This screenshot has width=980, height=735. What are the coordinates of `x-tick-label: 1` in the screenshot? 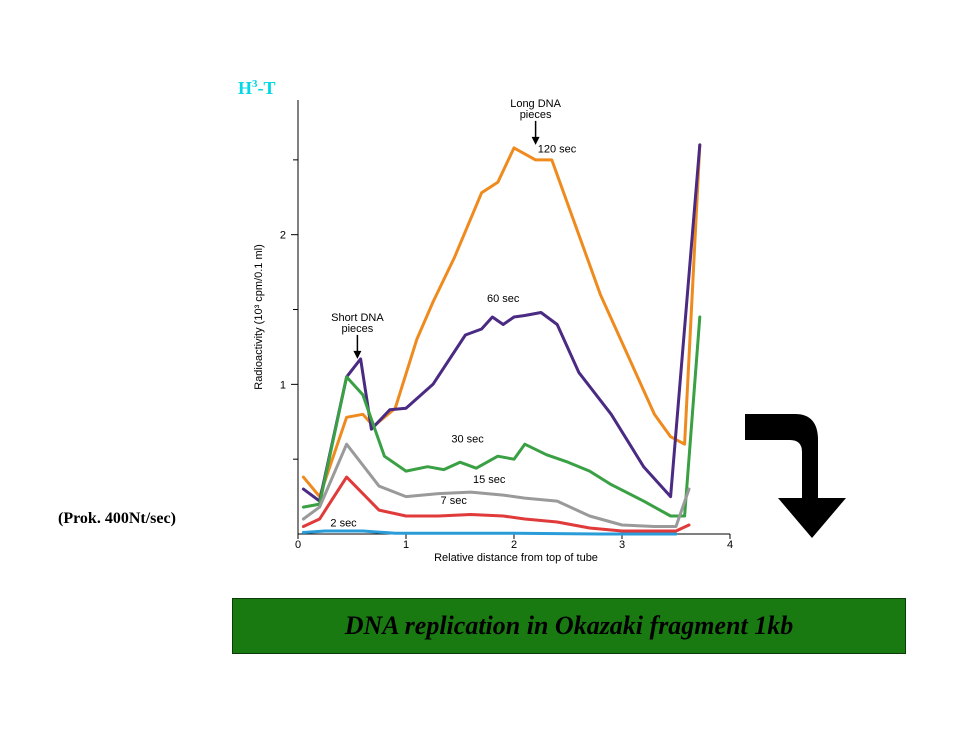 It's located at (406, 545).